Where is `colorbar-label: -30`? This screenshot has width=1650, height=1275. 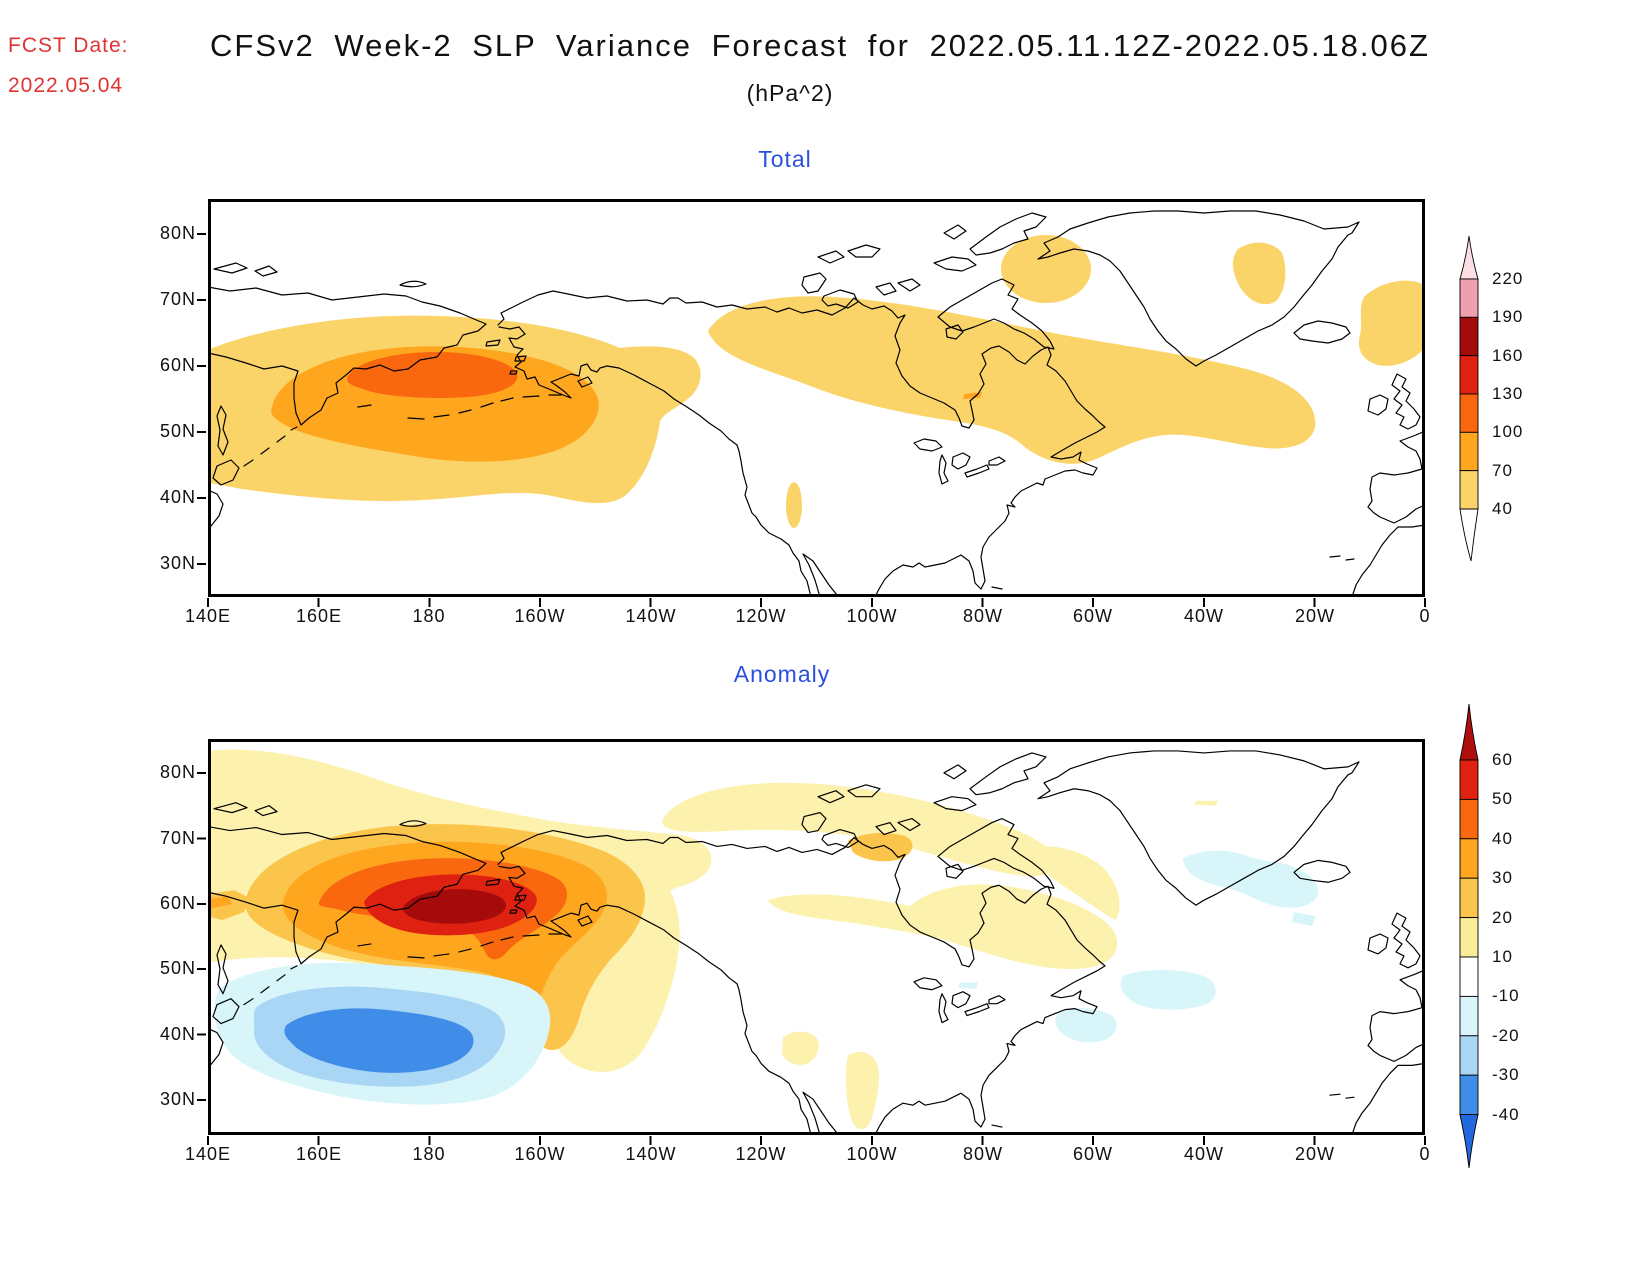
colorbar-label: -30 is located at coordinates (1506, 1074).